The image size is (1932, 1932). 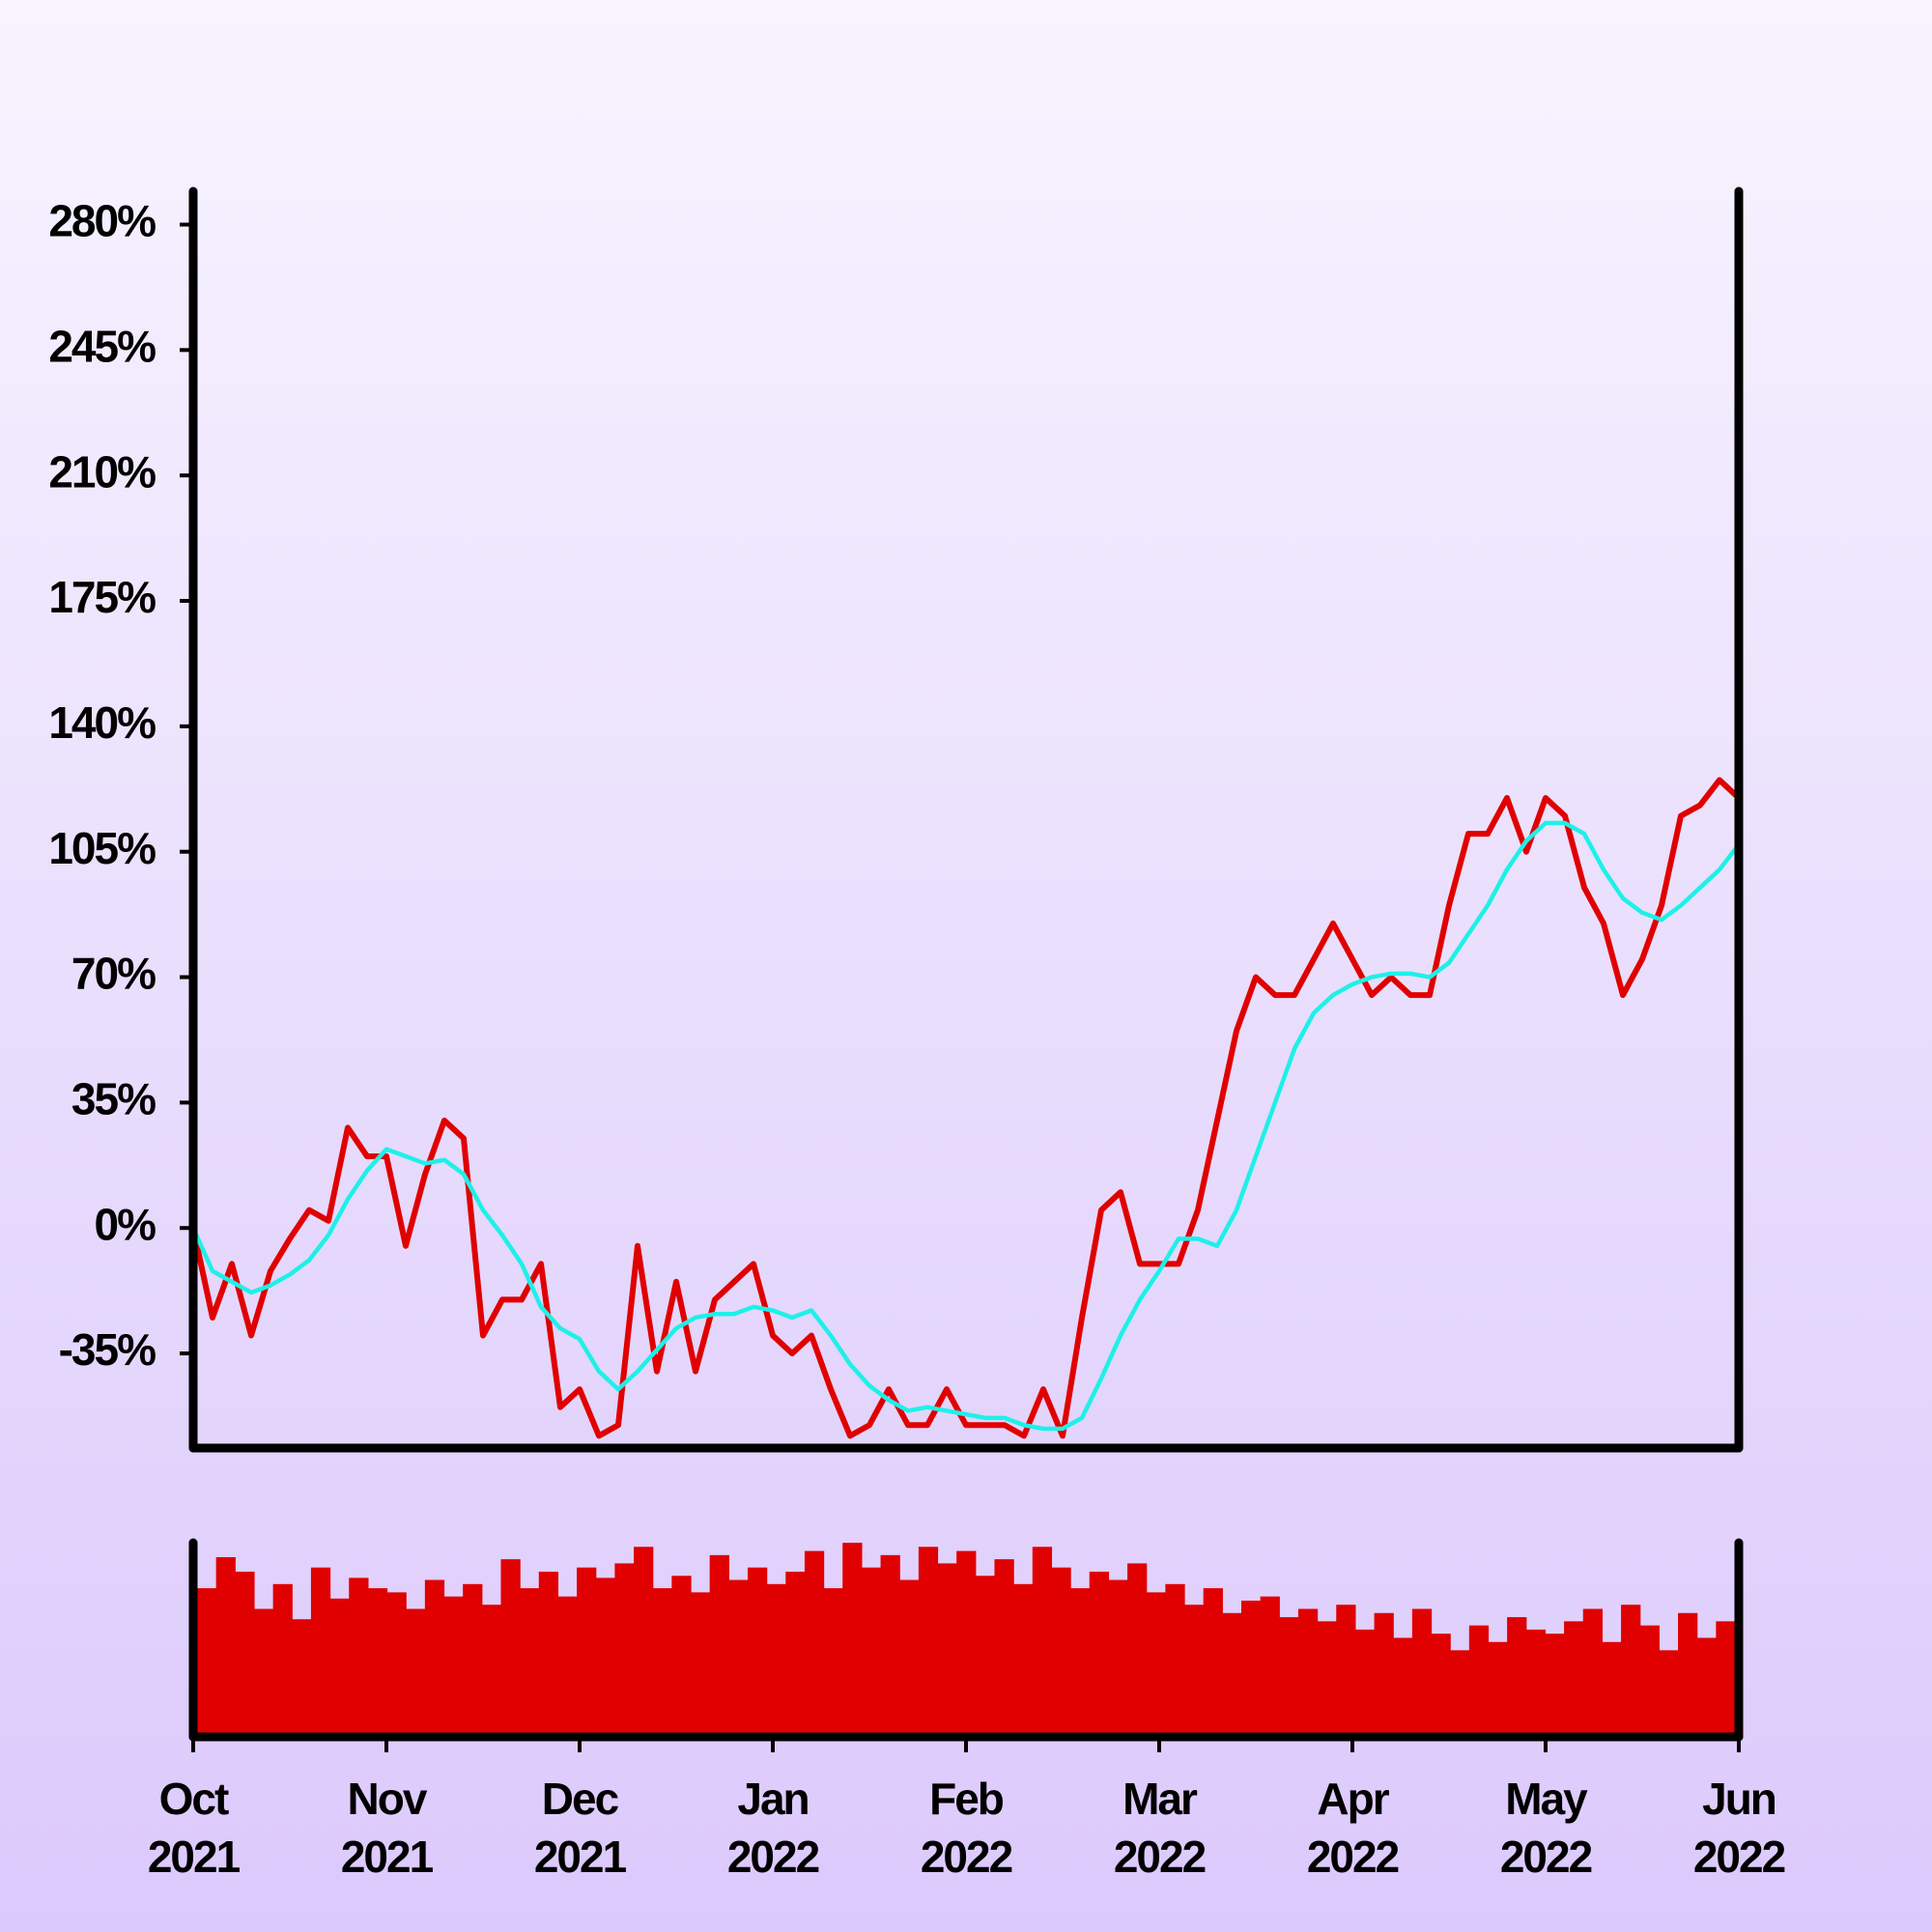 I want to click on y-tick-label: 245%, so click(x=102, y=346).